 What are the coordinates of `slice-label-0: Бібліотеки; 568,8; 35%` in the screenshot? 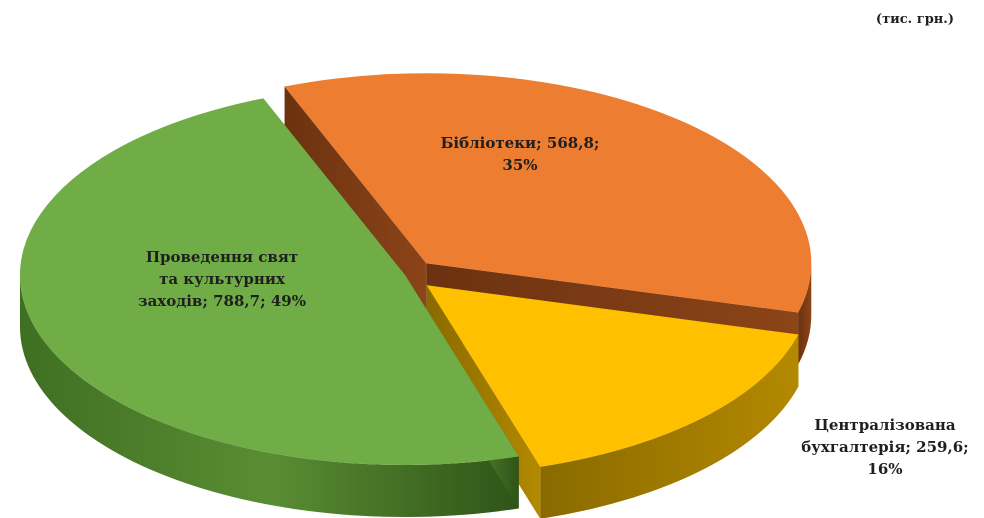 It's located at (520, 154).